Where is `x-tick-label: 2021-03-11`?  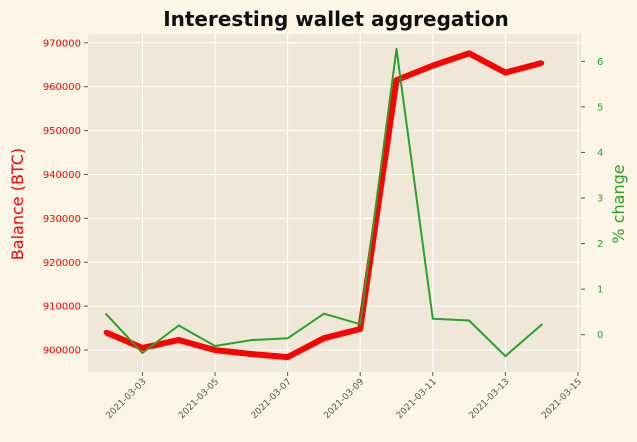
x-tick-label: 2021-03-11 is located at coordinates (417, 399).